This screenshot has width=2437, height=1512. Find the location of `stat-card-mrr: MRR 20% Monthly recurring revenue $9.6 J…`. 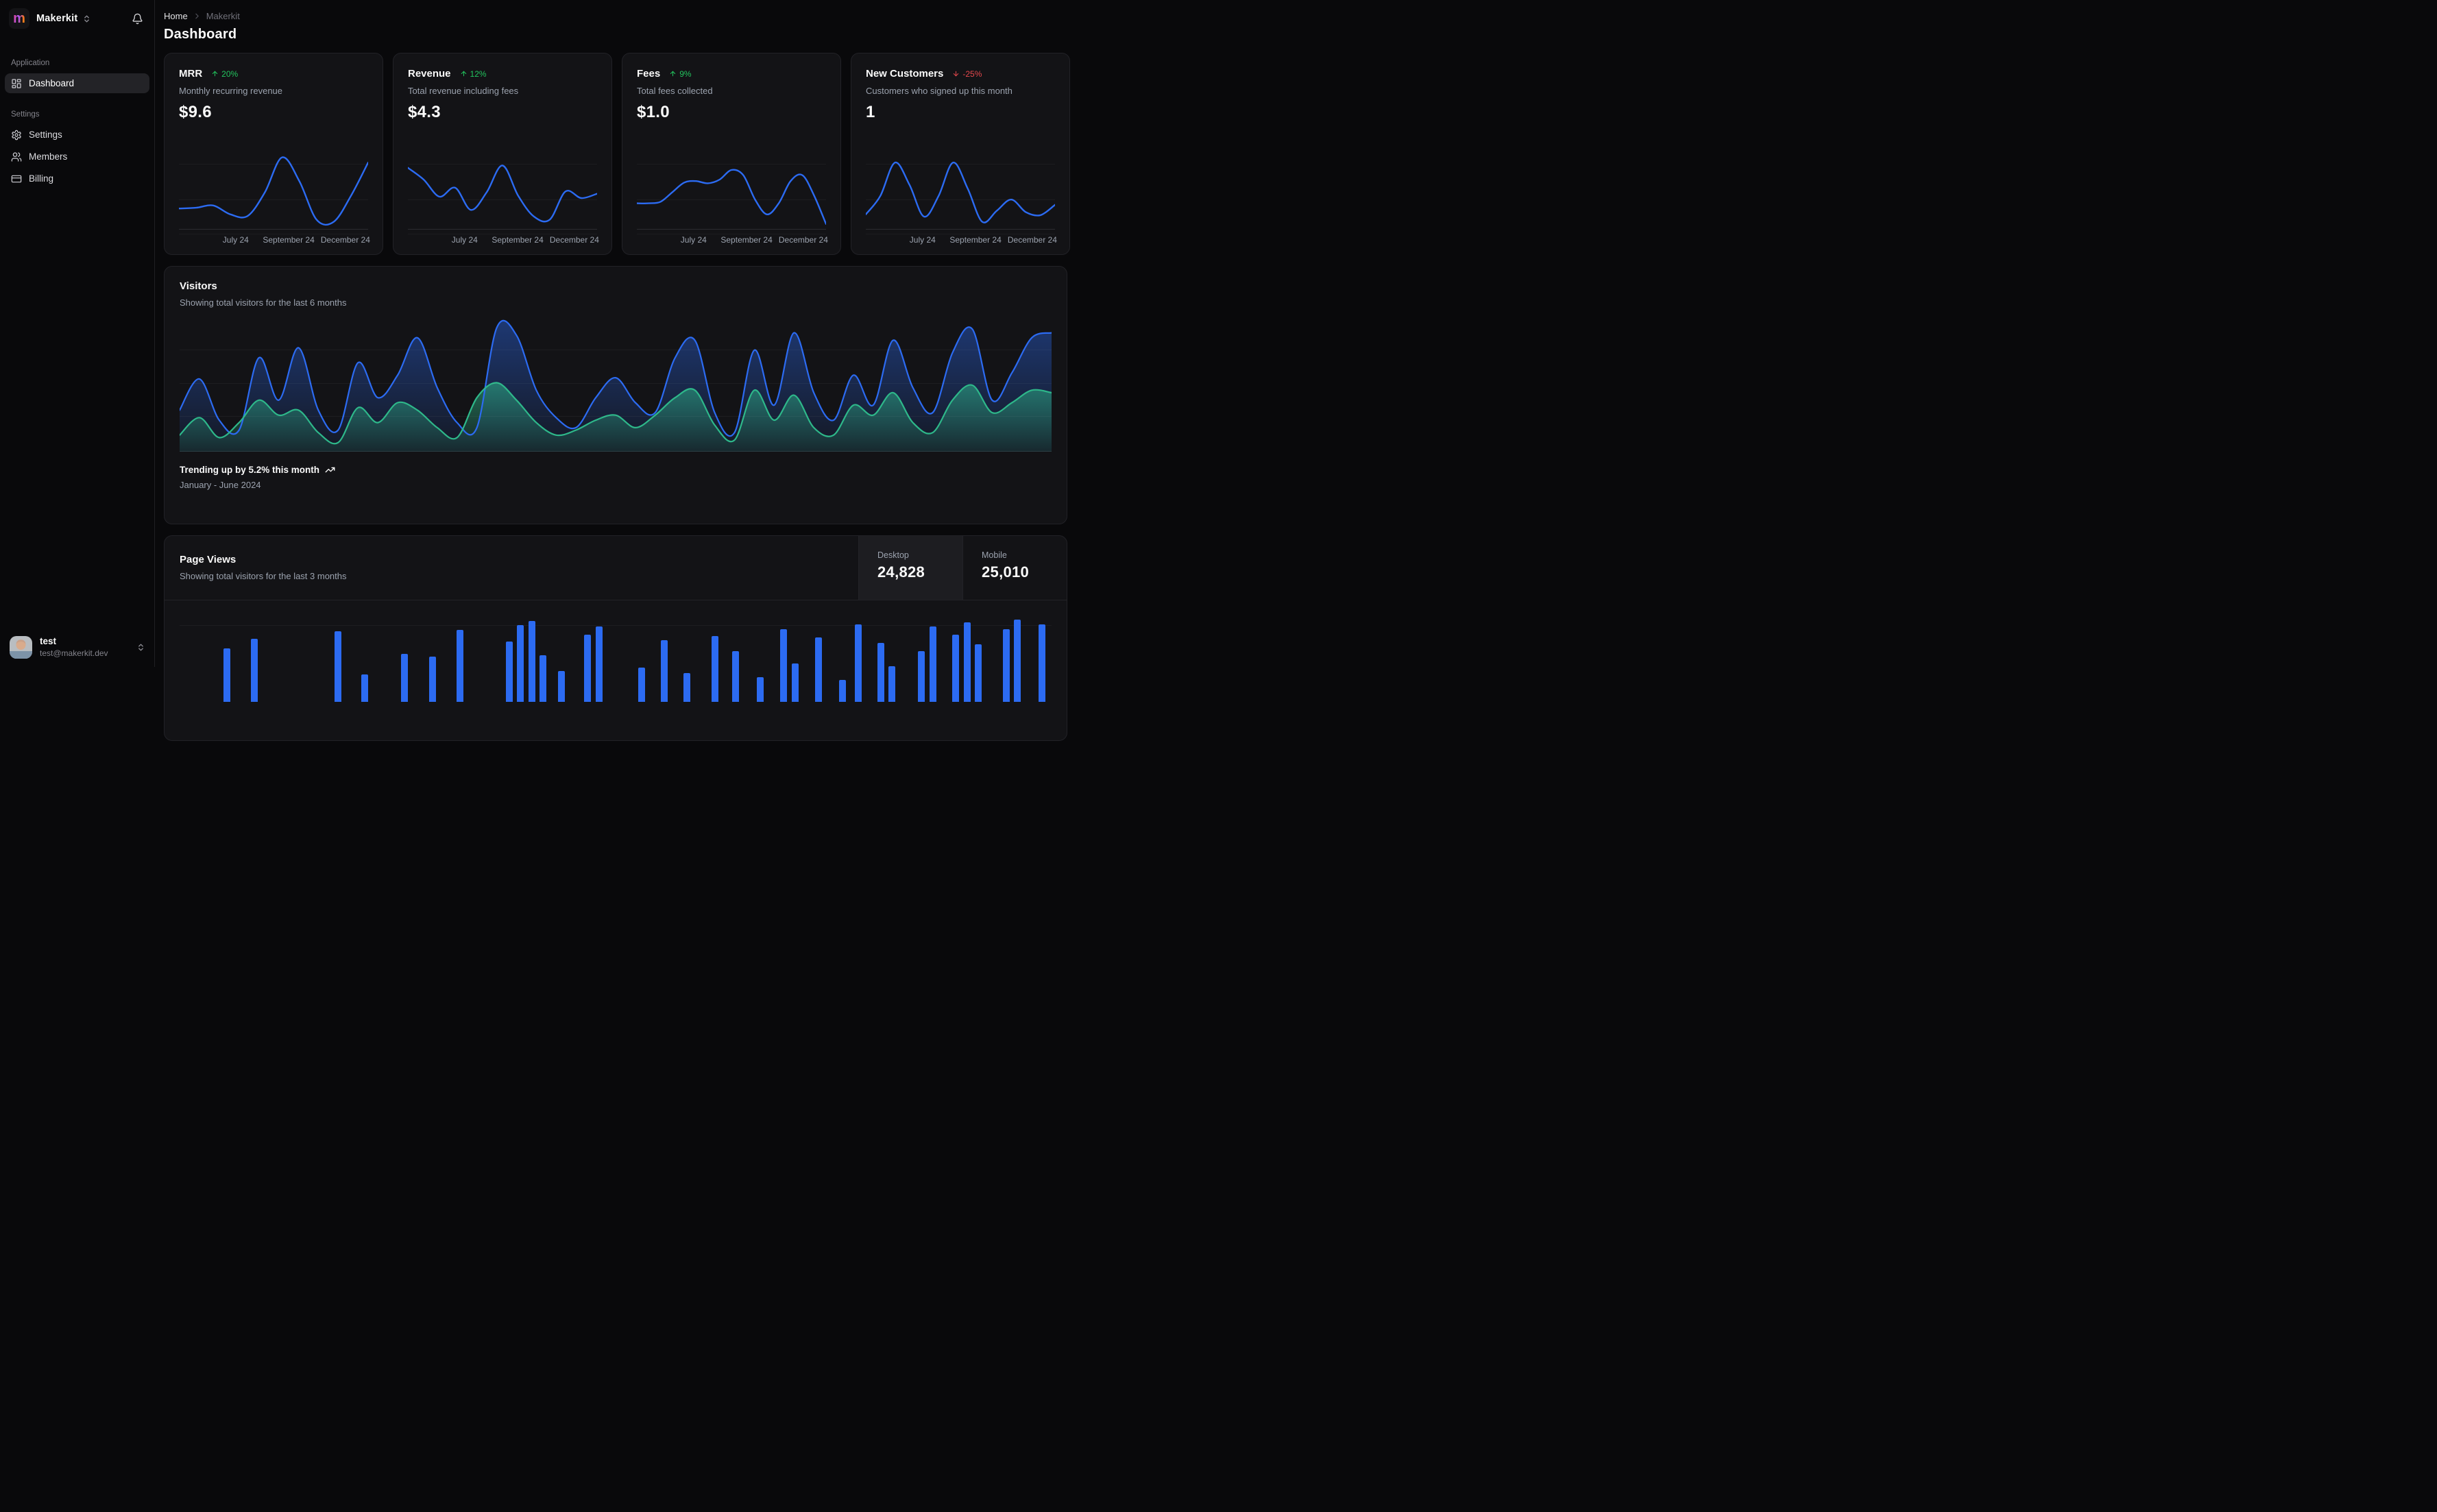

stat-card-mrr: MRR 20% Monthly recurring revenue $9.6 J… is located at coordinates (273, 154).